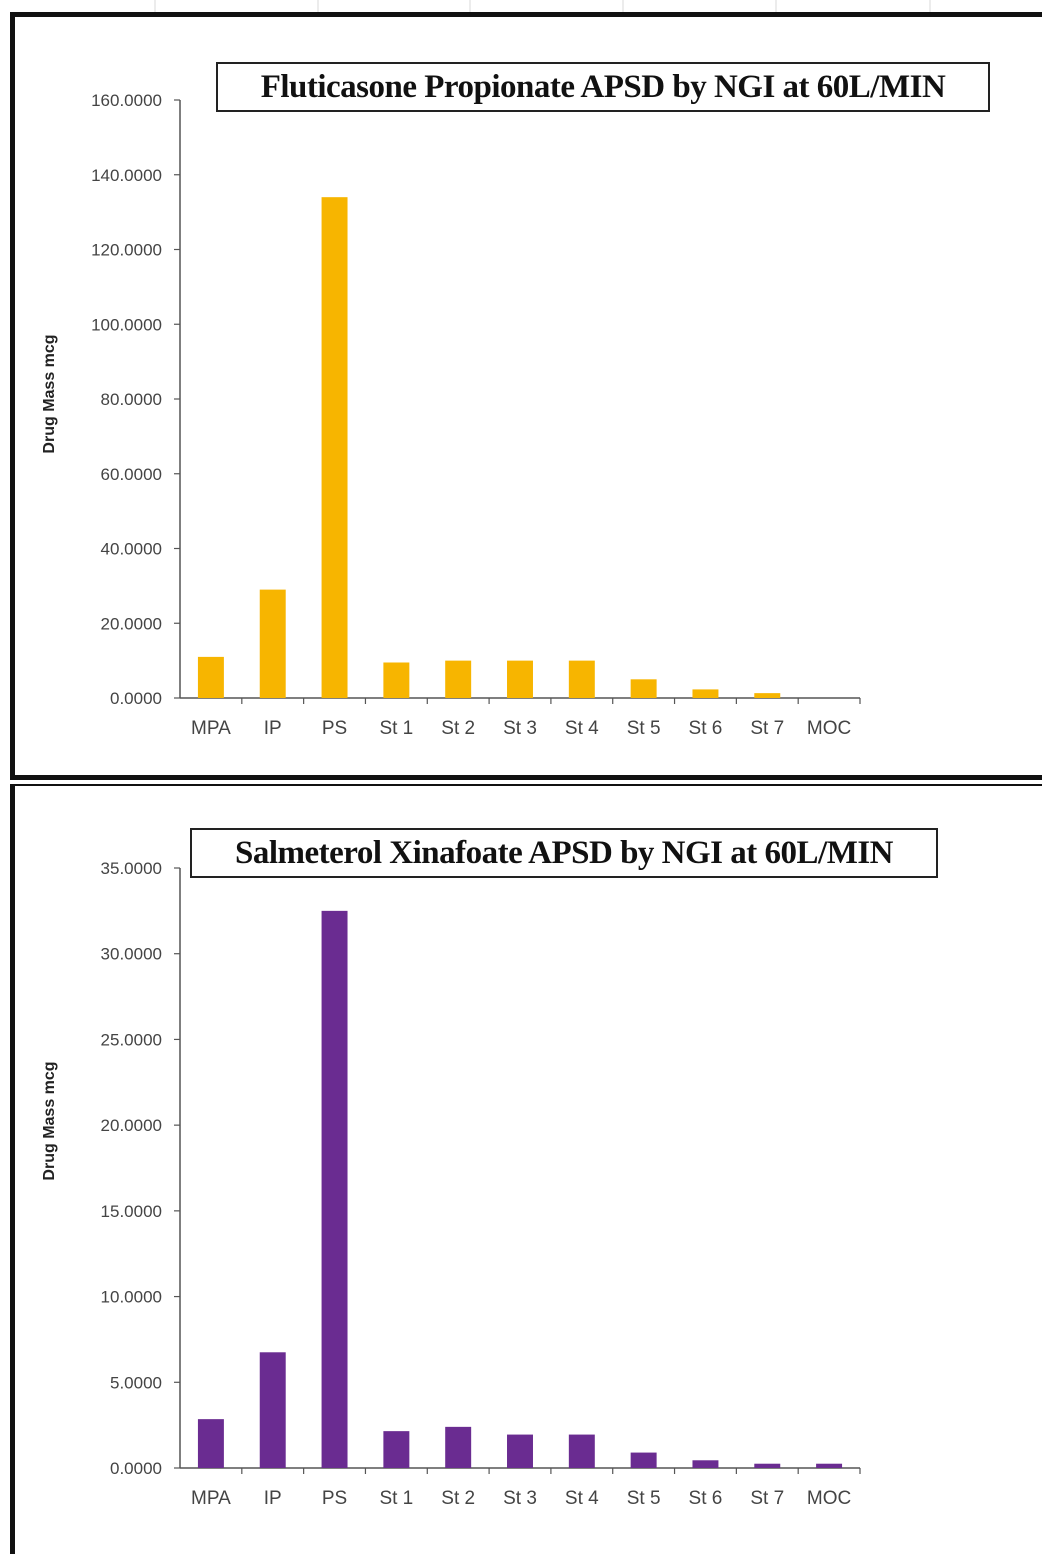 This screenshot has width=1042, height=1554. What do you see at coordinates (49, 1121) in the screenshot?
I see `y-axis-label-salmeterol: Drug Mass mcg` at bounding box center [49, 1121].